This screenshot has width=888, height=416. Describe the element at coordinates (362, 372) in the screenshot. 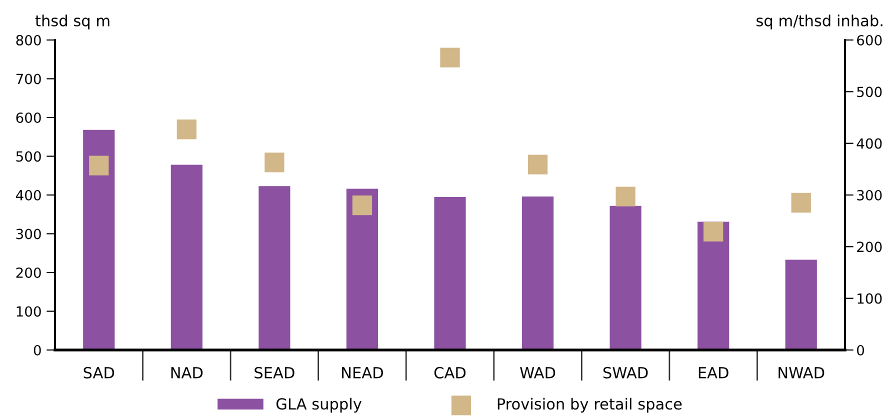

I see `x-tick-label: NEAD` at that location.